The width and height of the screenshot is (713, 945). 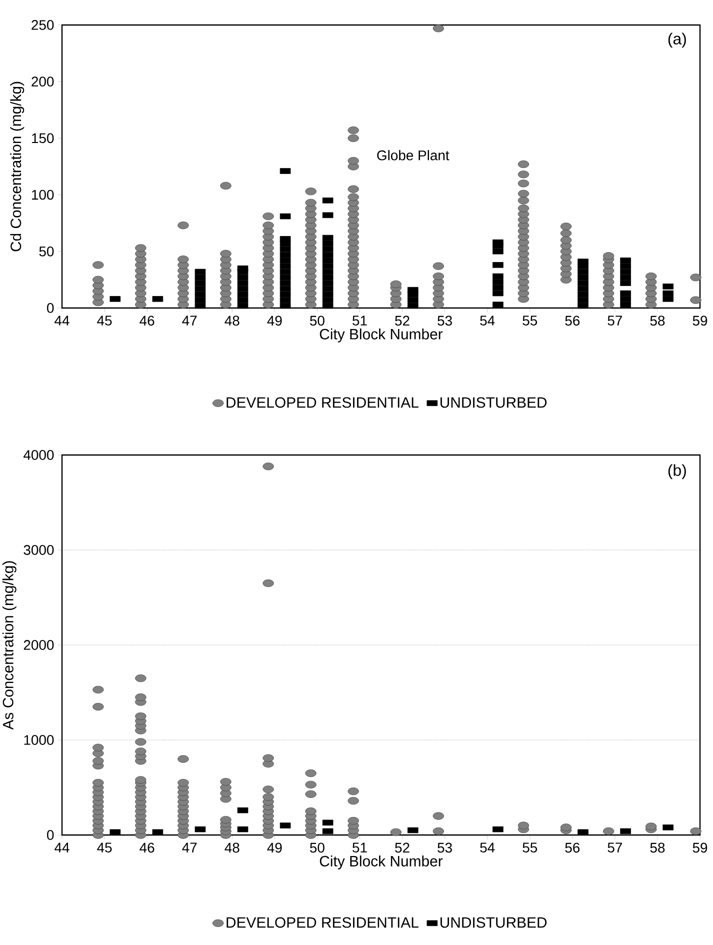 I want to click on y-tick-label: 50, so click(x=46, y=251).